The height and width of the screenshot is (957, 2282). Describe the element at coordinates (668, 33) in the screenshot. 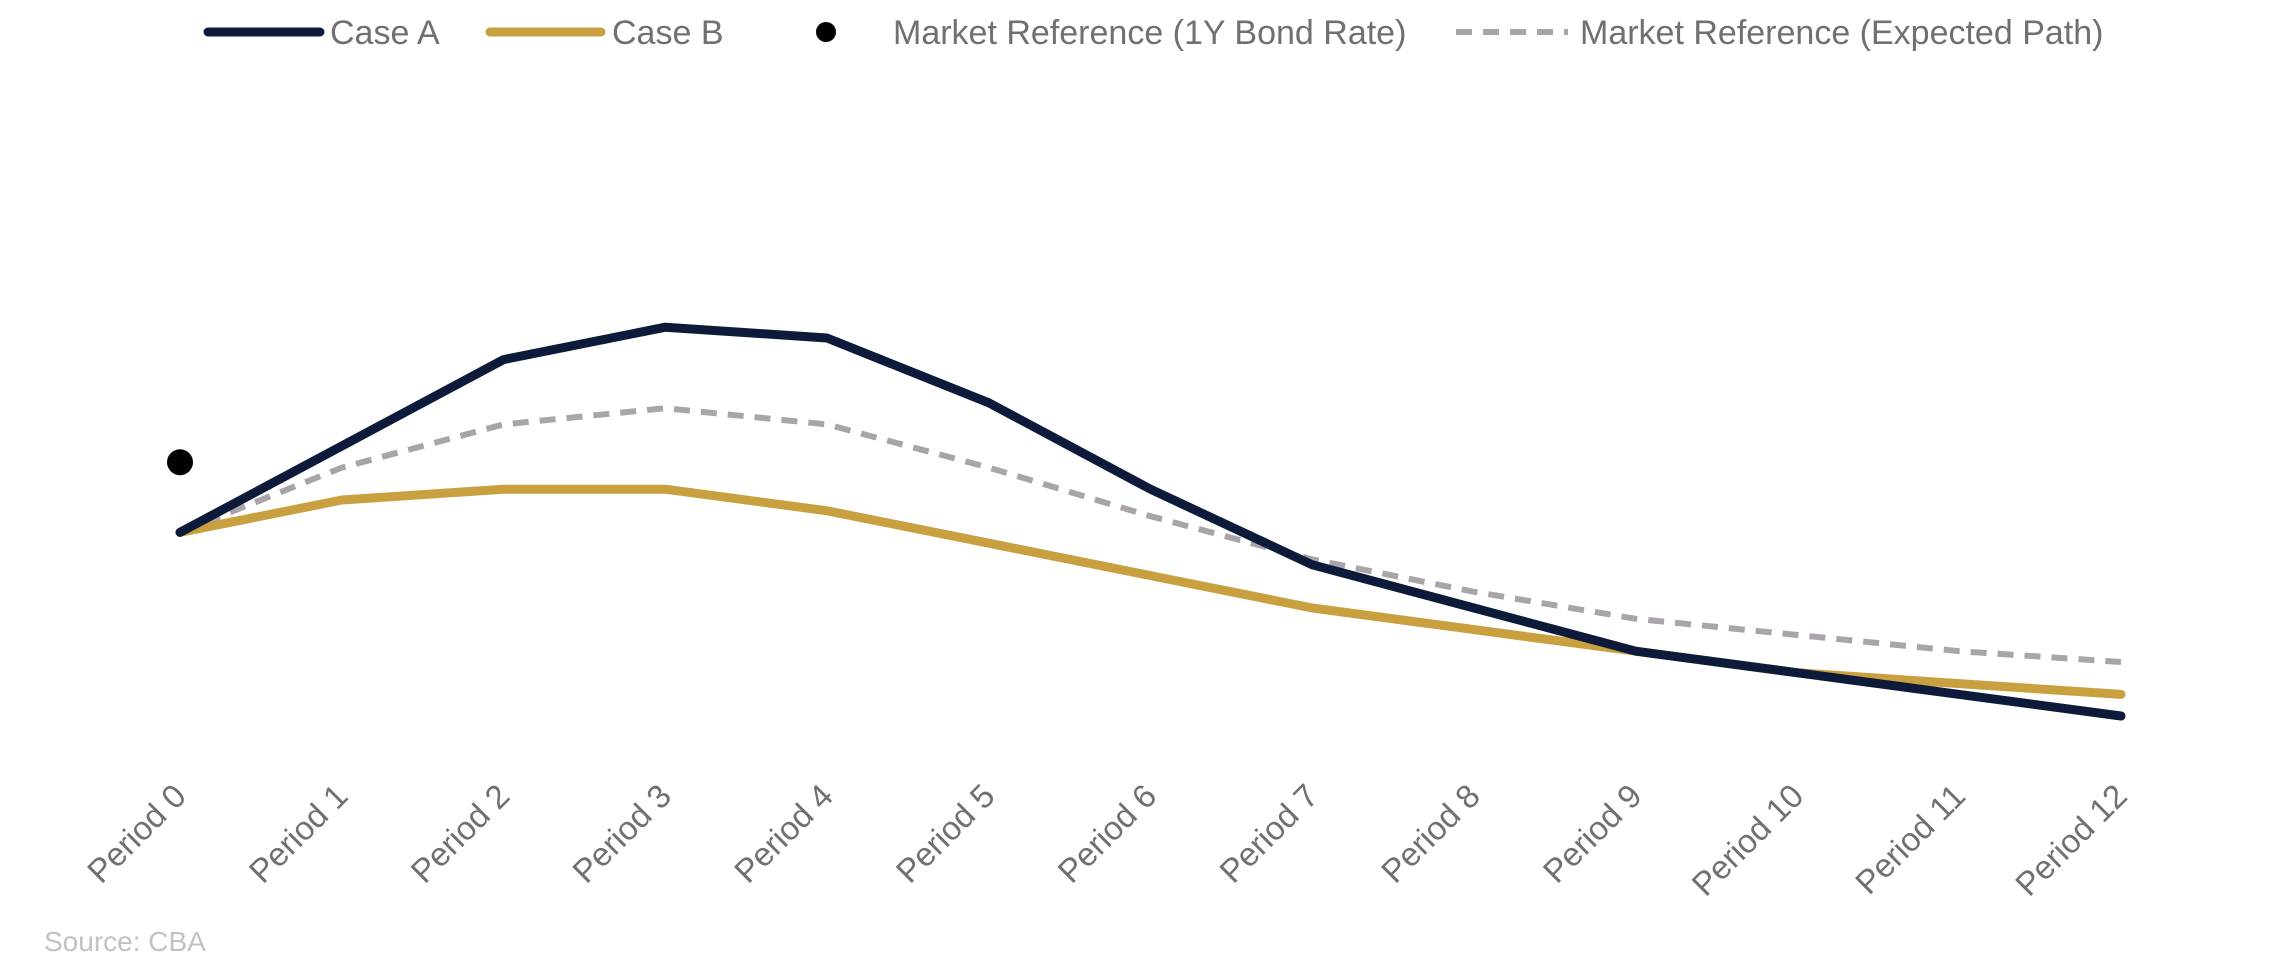

I see `legend-label-case-b: Case B` at that location.